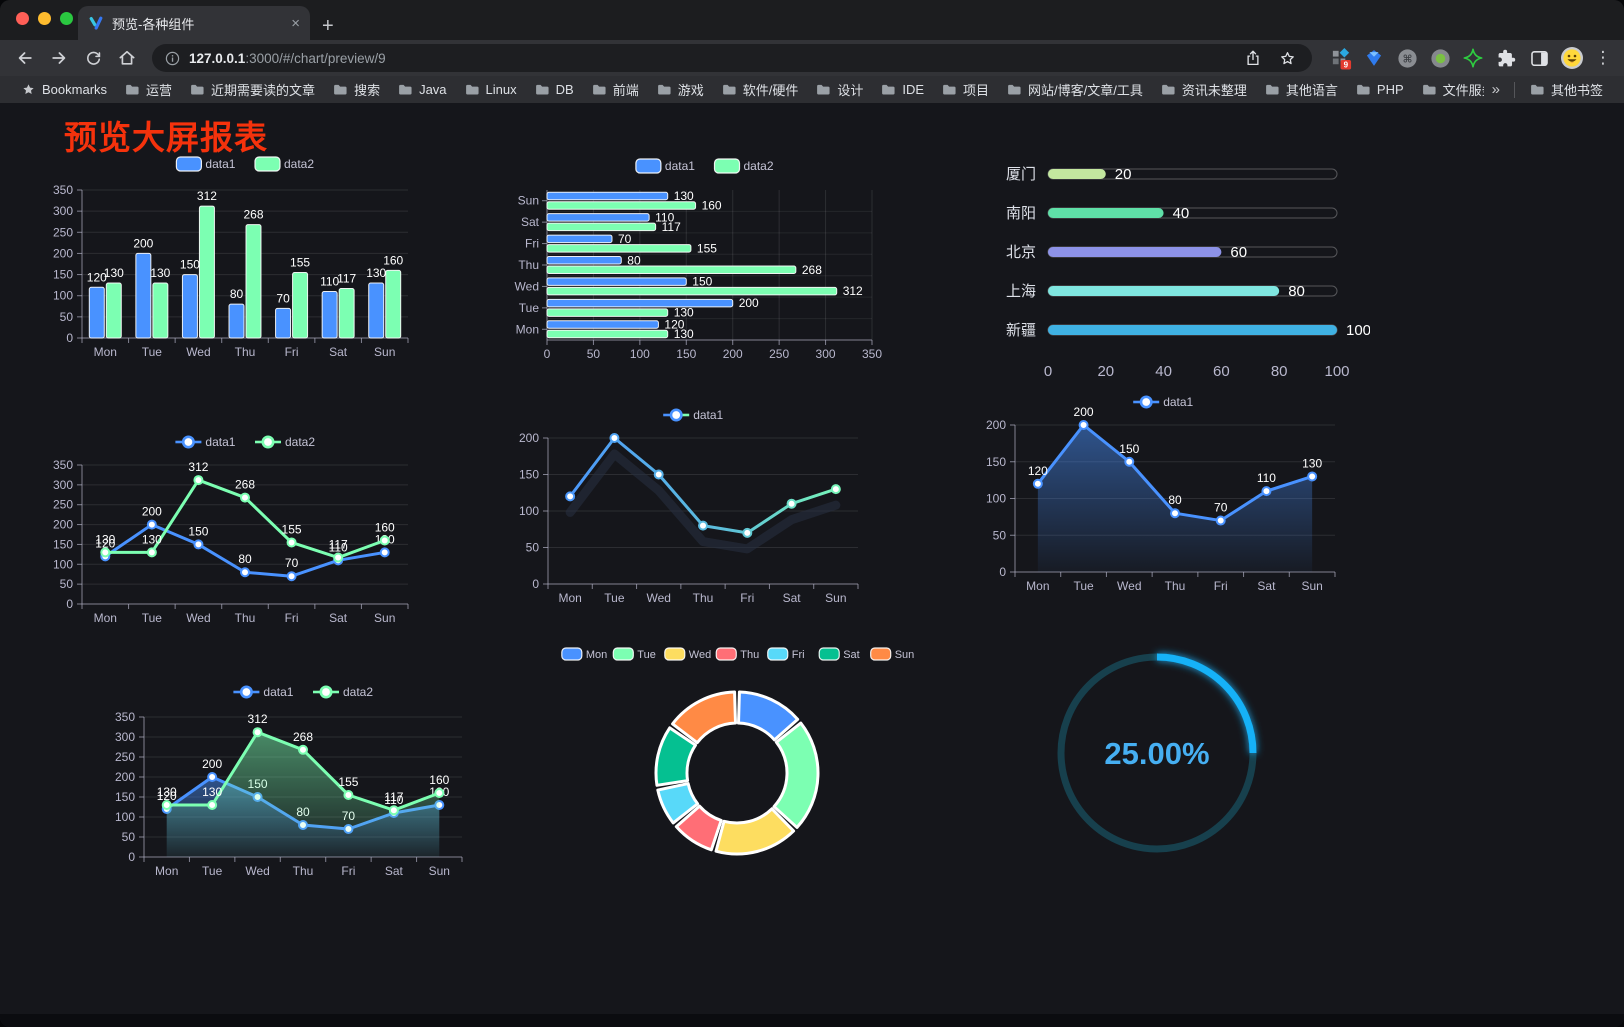 This screenshot has width=1624, height=1027. What do you see at coordinates (63, 465) in the screenshot?
I see `svg-text: 350` at bounding box center [63, 465].